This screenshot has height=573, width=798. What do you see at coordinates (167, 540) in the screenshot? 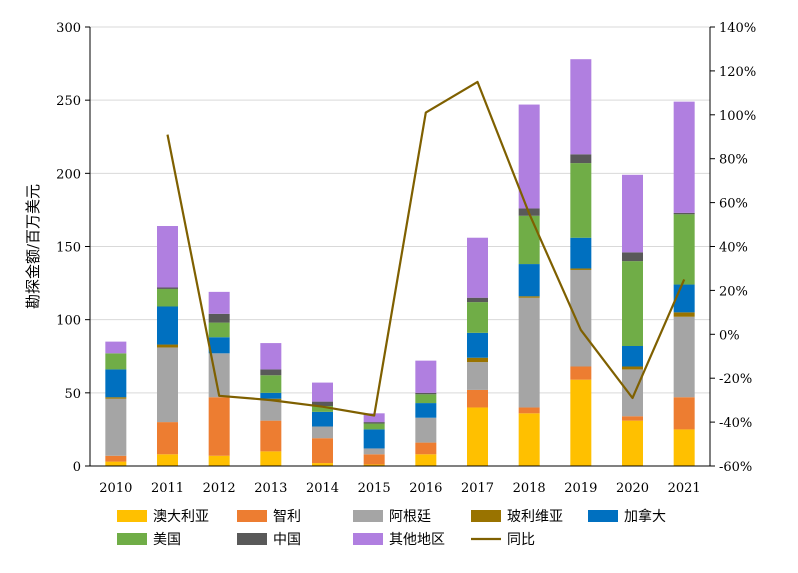
I see `legend-label: 美国` at bounding box center [167, 540].